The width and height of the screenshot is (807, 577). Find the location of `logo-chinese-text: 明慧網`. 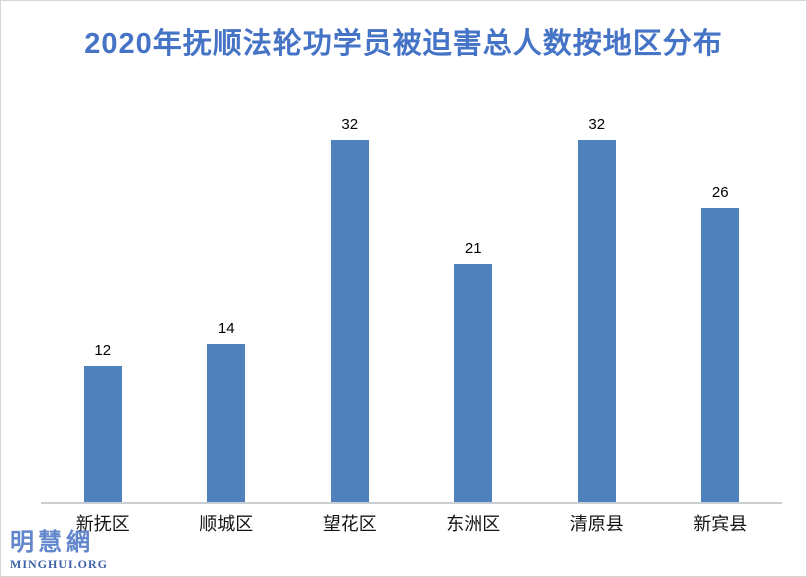

logo-chinese-text: 明慧網 is located at coordinates (52, 542).